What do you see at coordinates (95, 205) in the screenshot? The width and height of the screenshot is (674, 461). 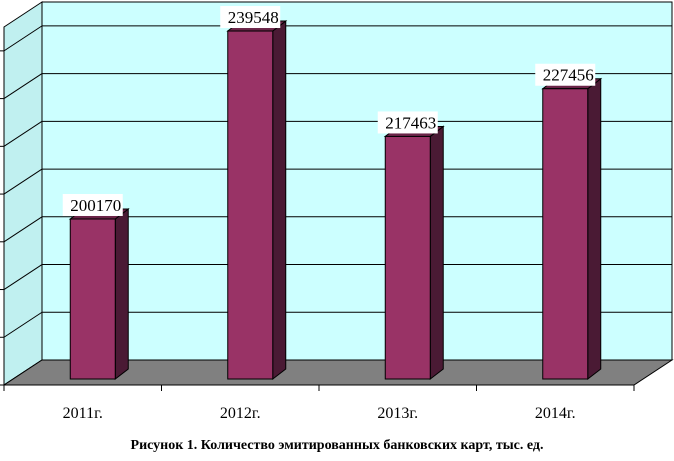 I see `data-label: 200170` at bounding box center [95, 205].